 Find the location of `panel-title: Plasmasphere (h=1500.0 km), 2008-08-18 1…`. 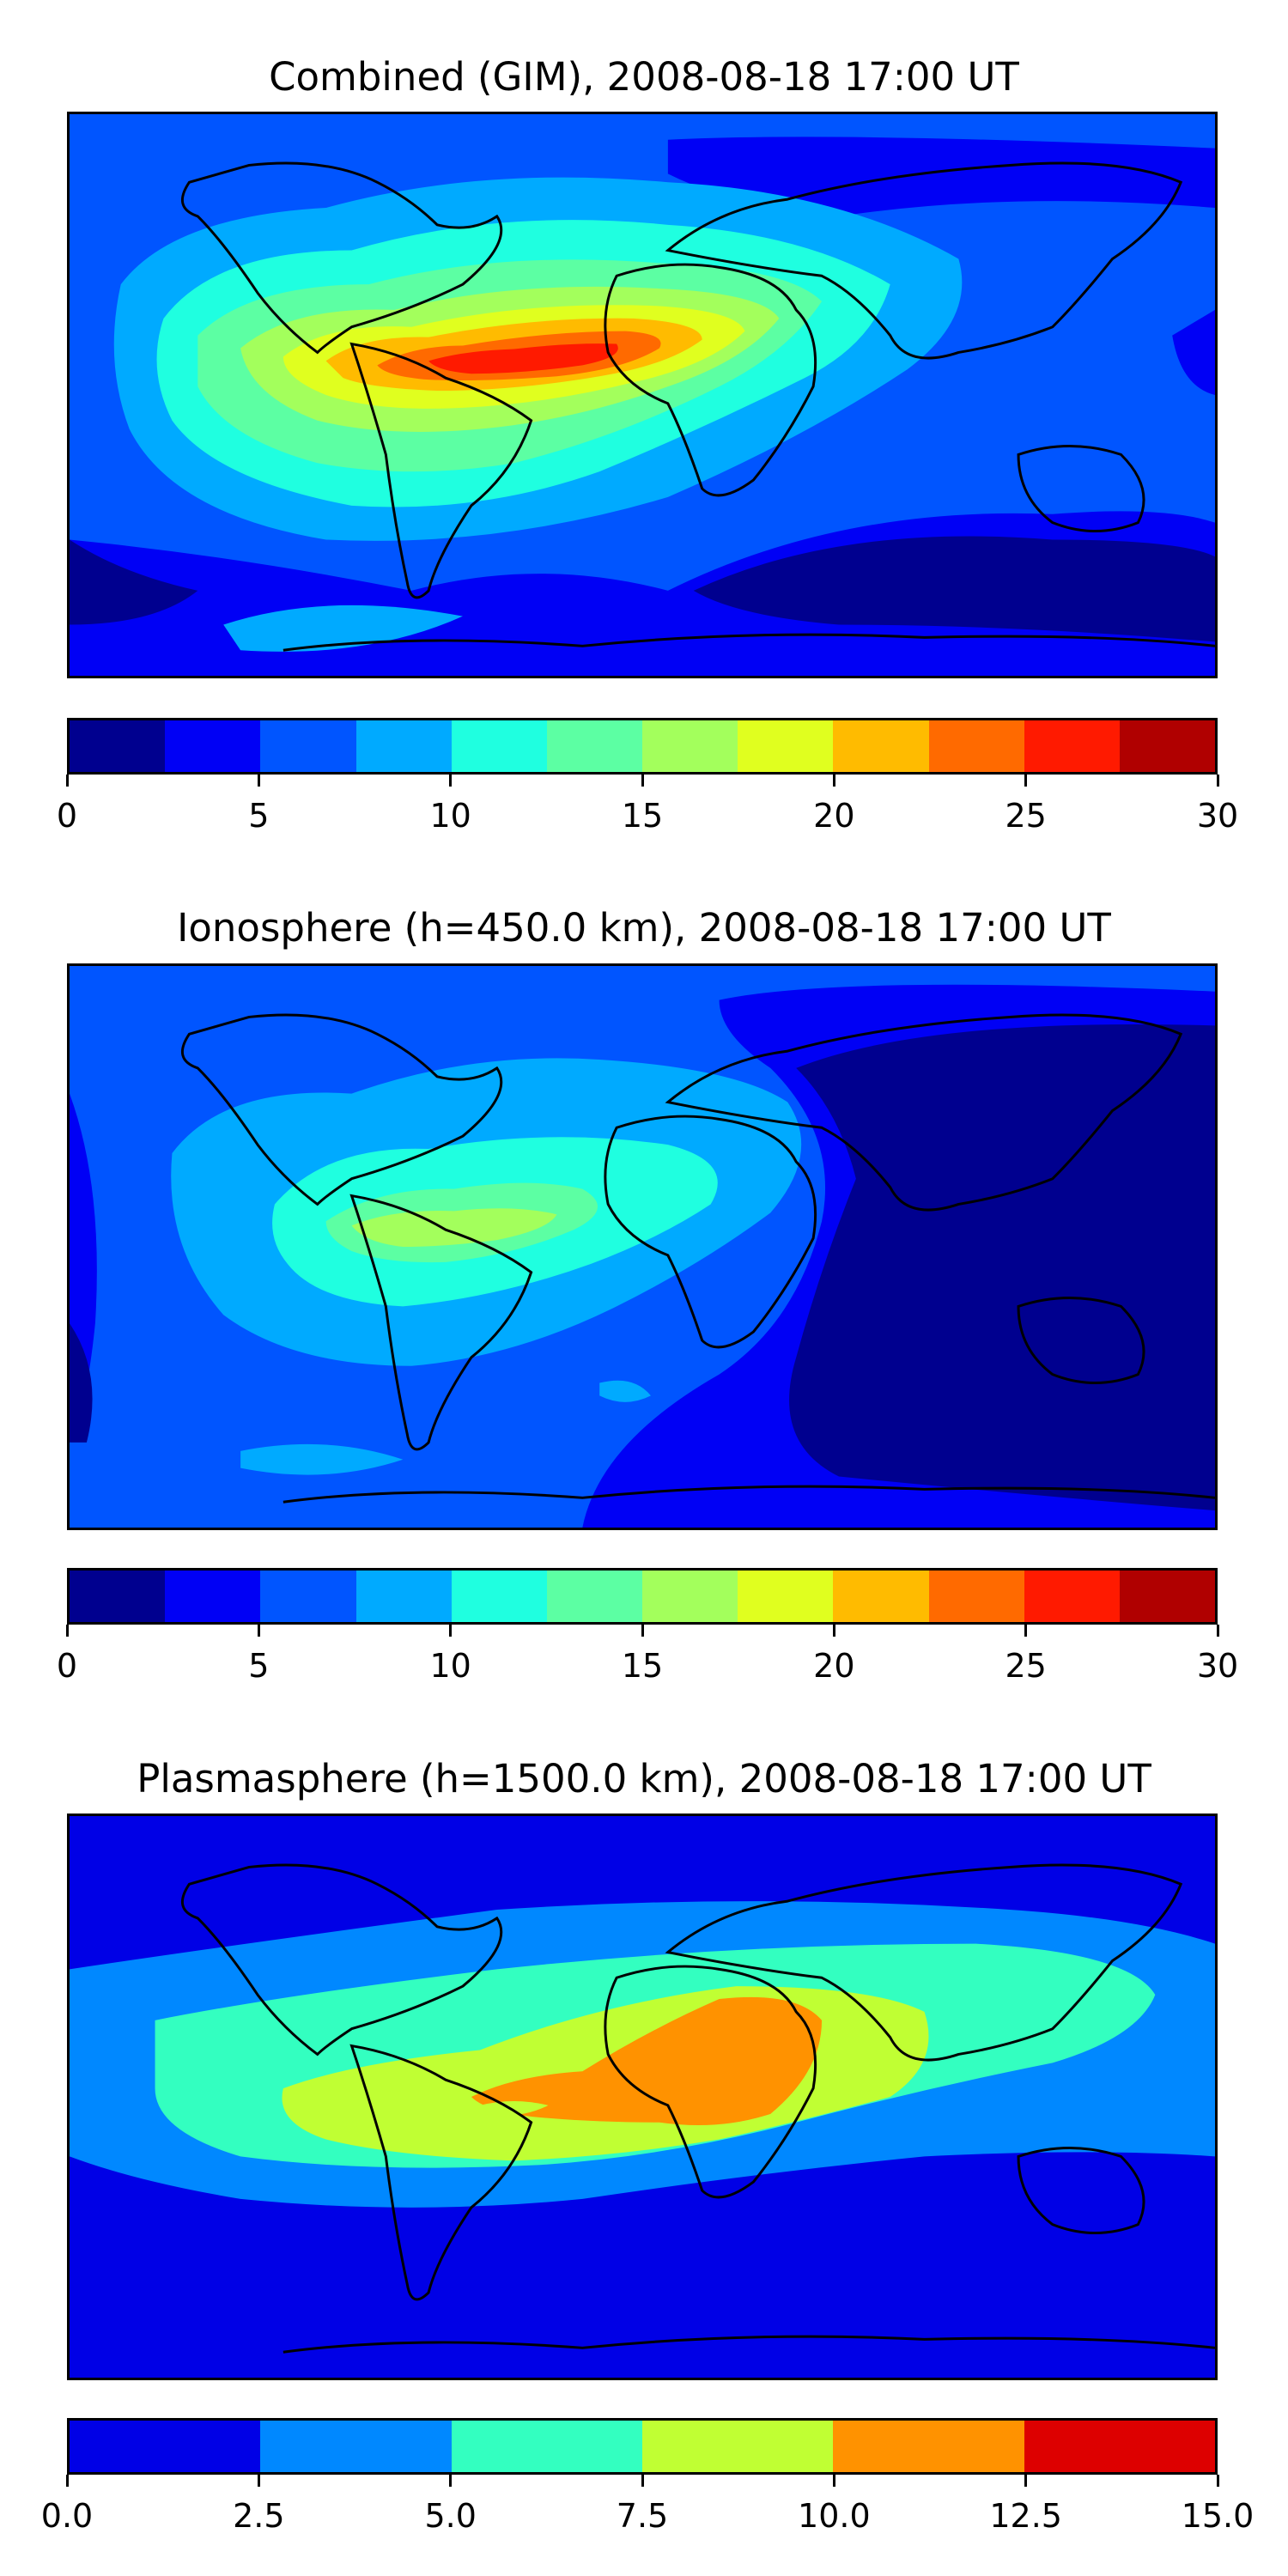

panel-title: Plasmasphere (h=1500.0 km), 2008-08-18 1… is located at coordinates (644, 1778).